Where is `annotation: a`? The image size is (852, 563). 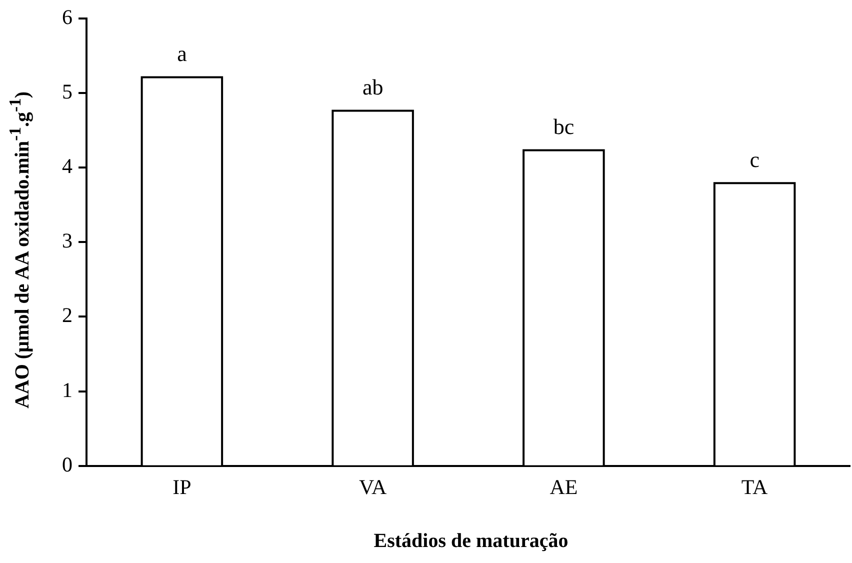
annotation: a is located at coordinates (182, 53).